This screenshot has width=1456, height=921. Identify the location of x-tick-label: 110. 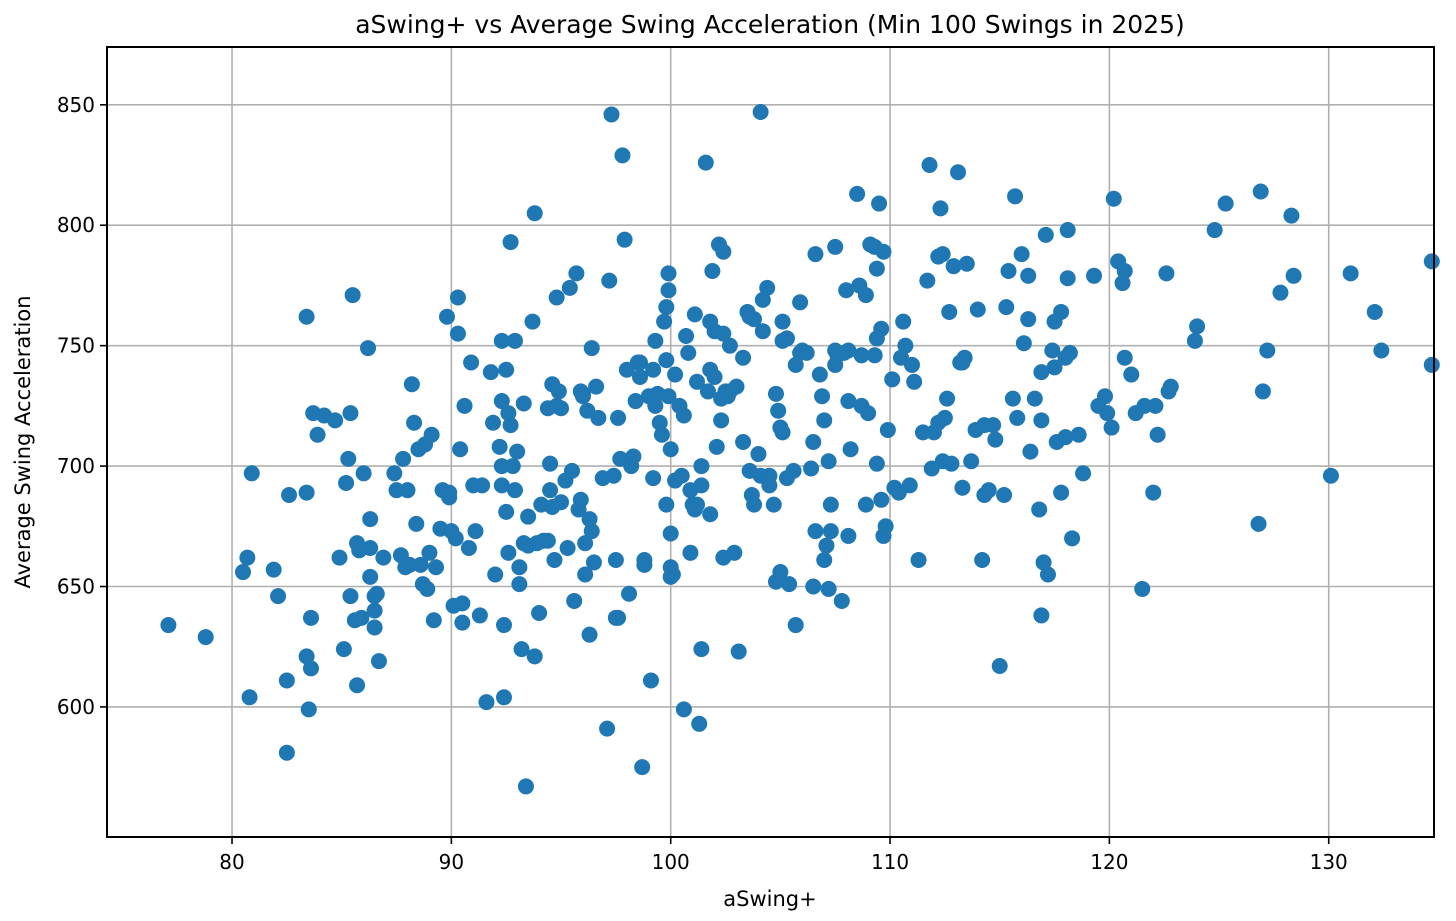
(890, 862).